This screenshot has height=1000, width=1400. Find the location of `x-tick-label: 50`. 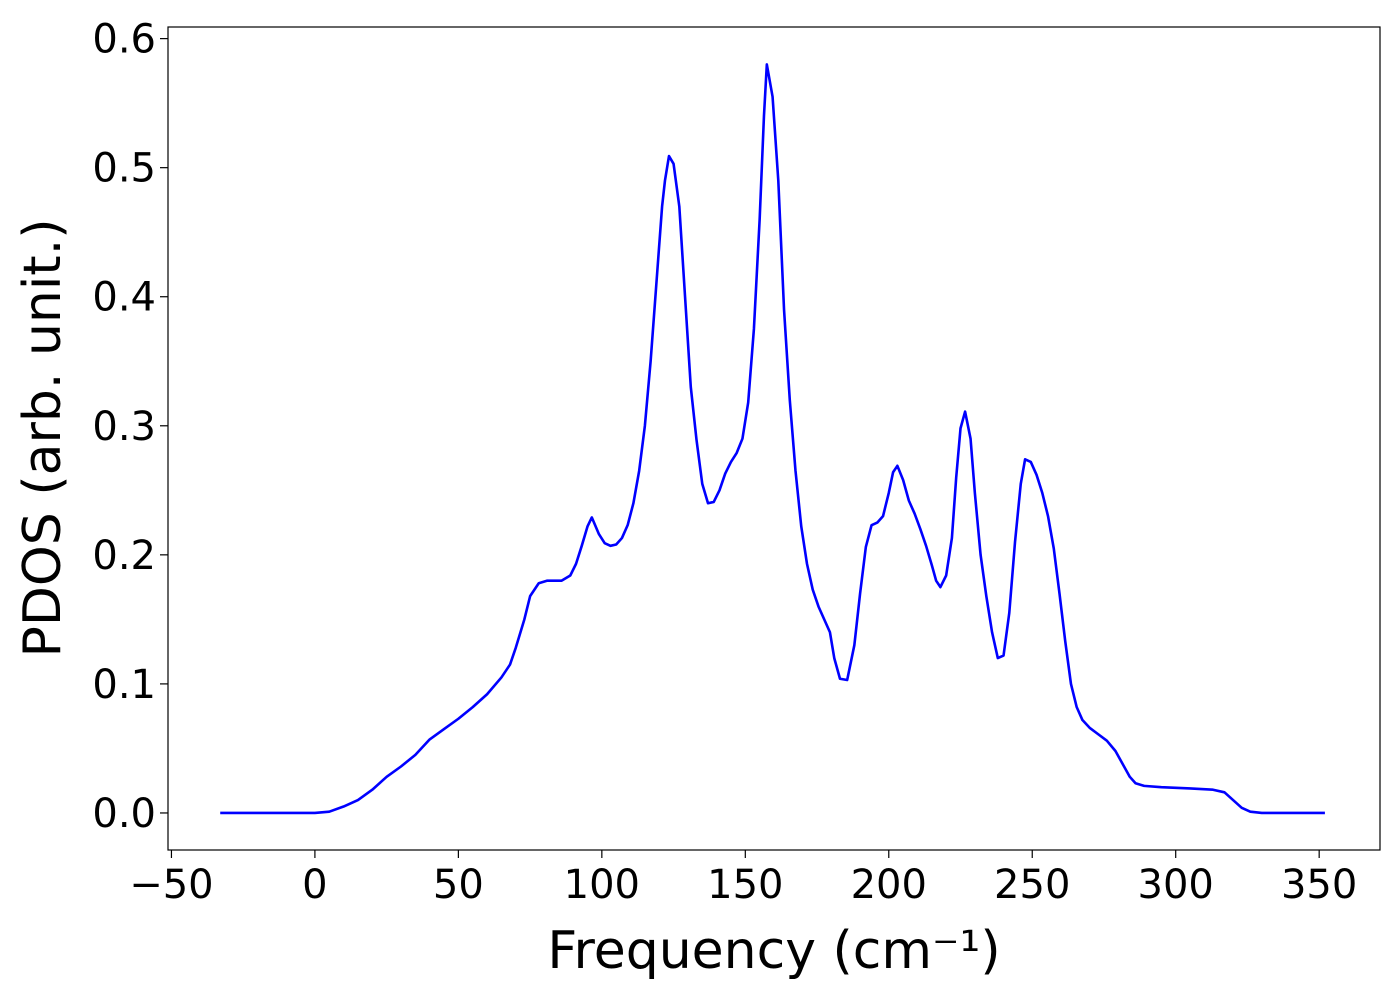

x-tick-label: 50 is located at coordinates (458, 885).